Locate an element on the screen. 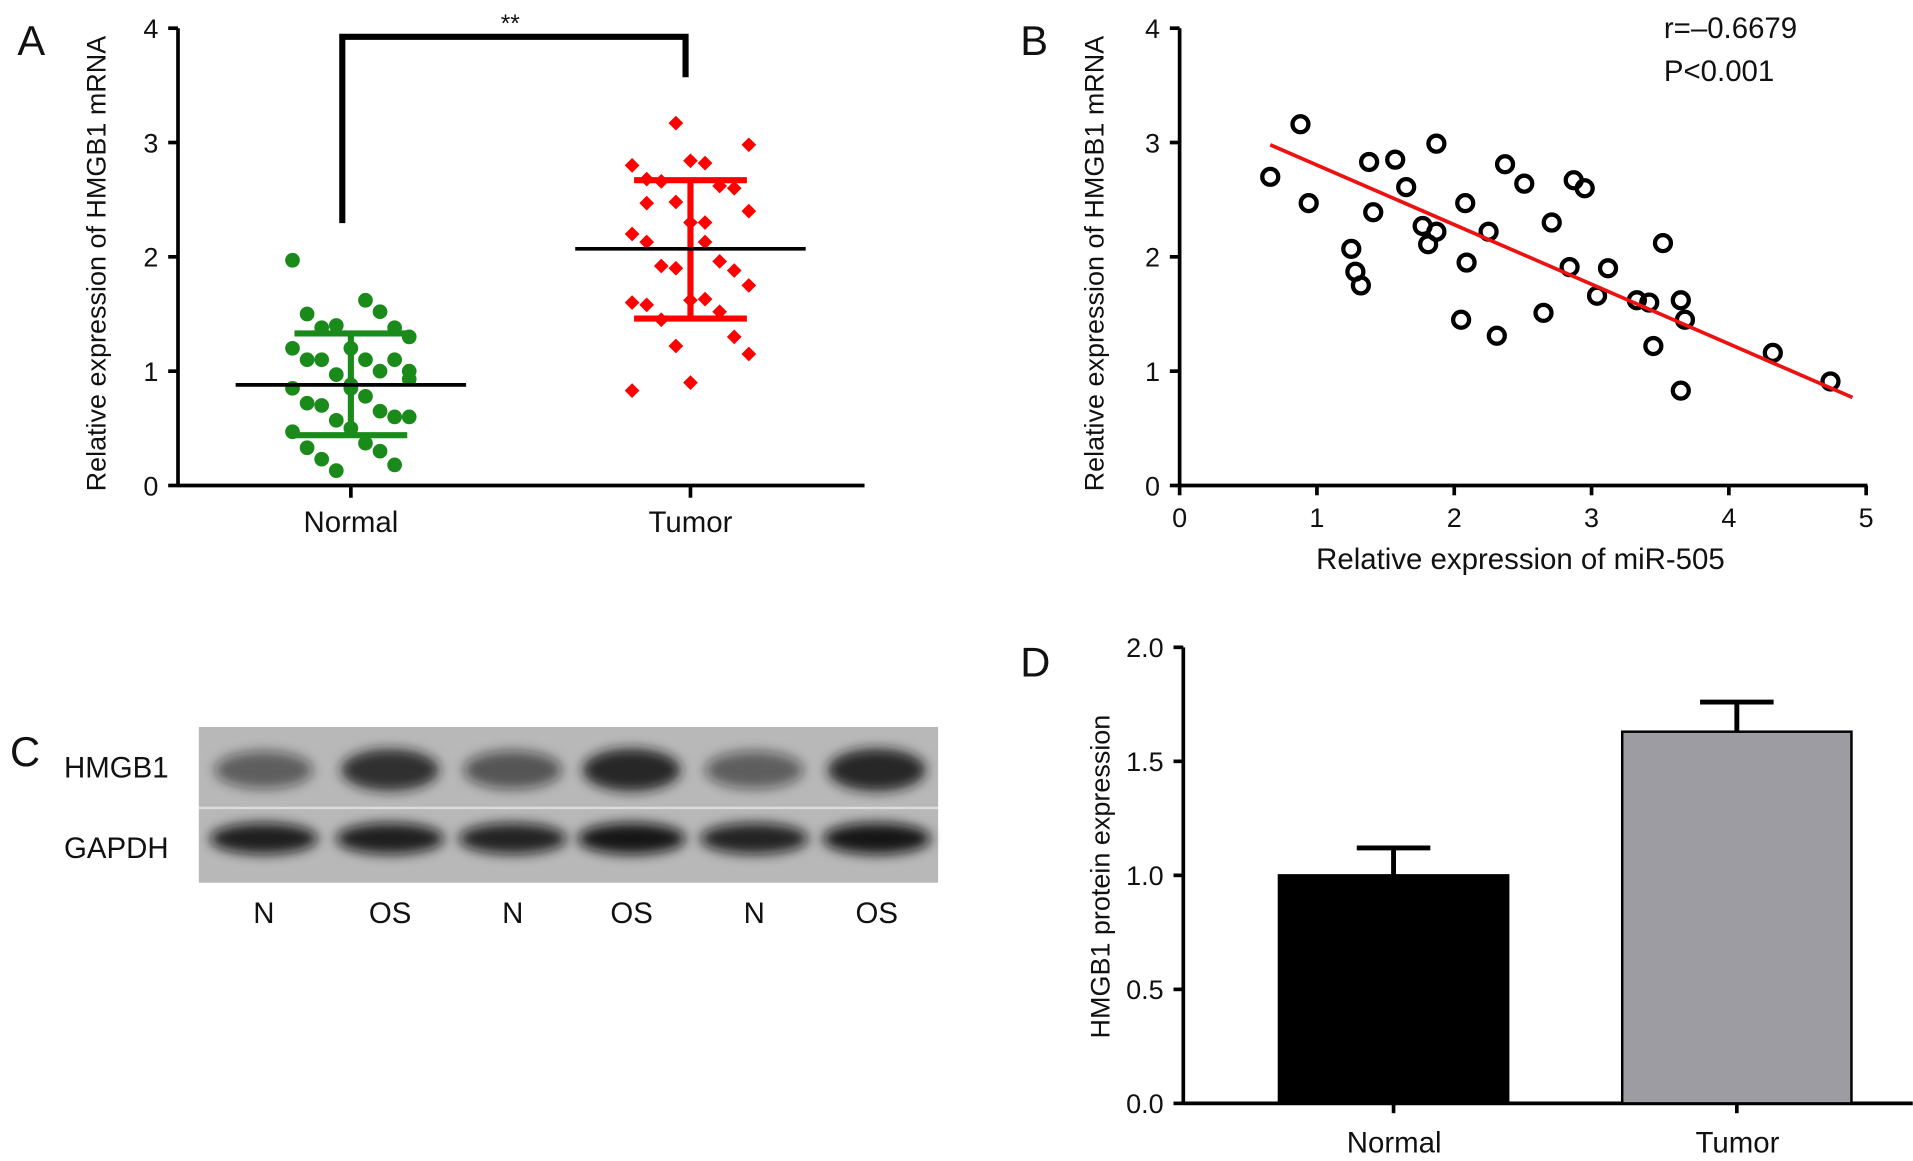  panel-b-xlabel: Relative expression of miR-505 is located at coordinates (1520, 559).